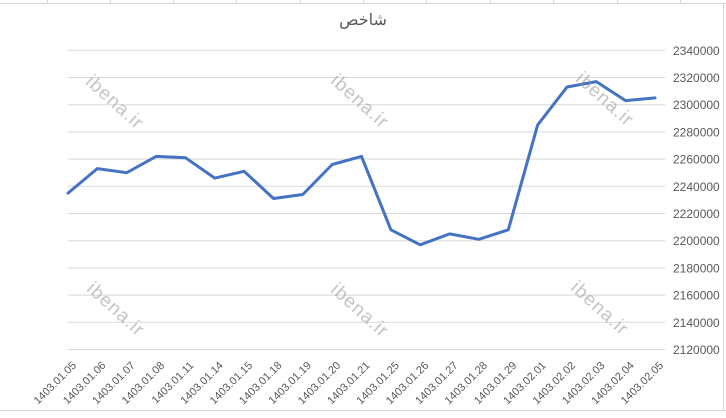  I want to click on y-tick-label: 2320000, so click(696, 78).